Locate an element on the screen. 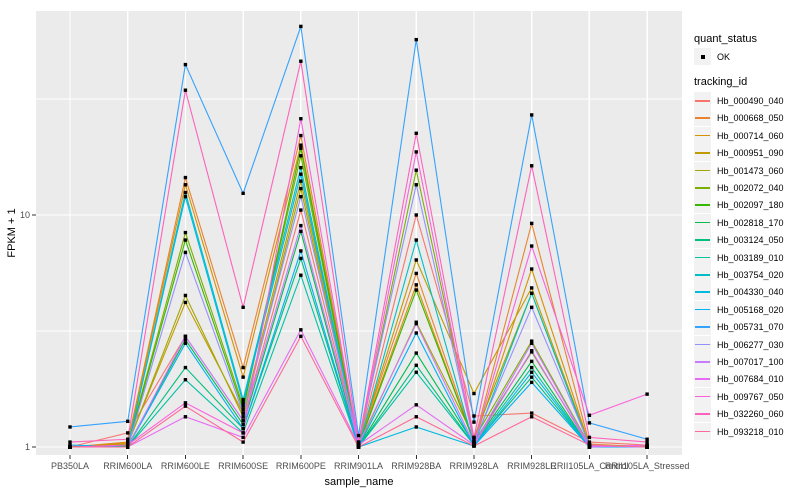 This screenshot has height=500, width=800. legend-label-Hb_000714_060: Hb_000714_060 is located at coordinates (750, 135).